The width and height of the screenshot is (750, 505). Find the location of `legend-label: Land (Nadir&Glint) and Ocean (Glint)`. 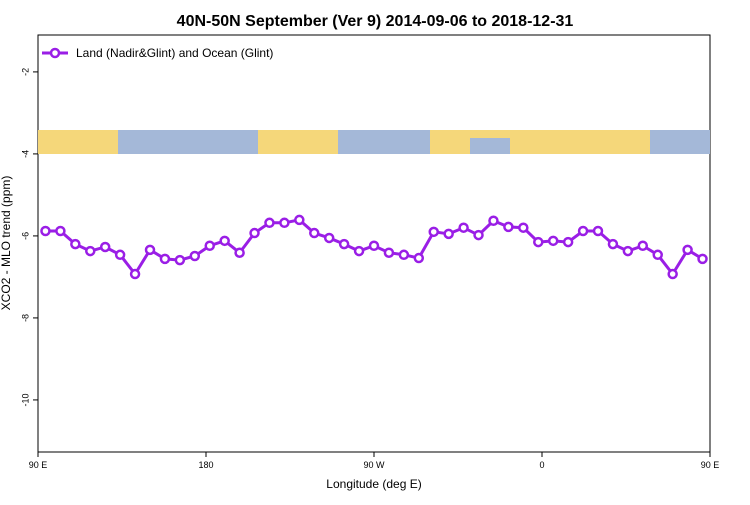

legend-label: Land (Nadir&Glint) and Ocean (Glint) is located at coordinates (174, 53).